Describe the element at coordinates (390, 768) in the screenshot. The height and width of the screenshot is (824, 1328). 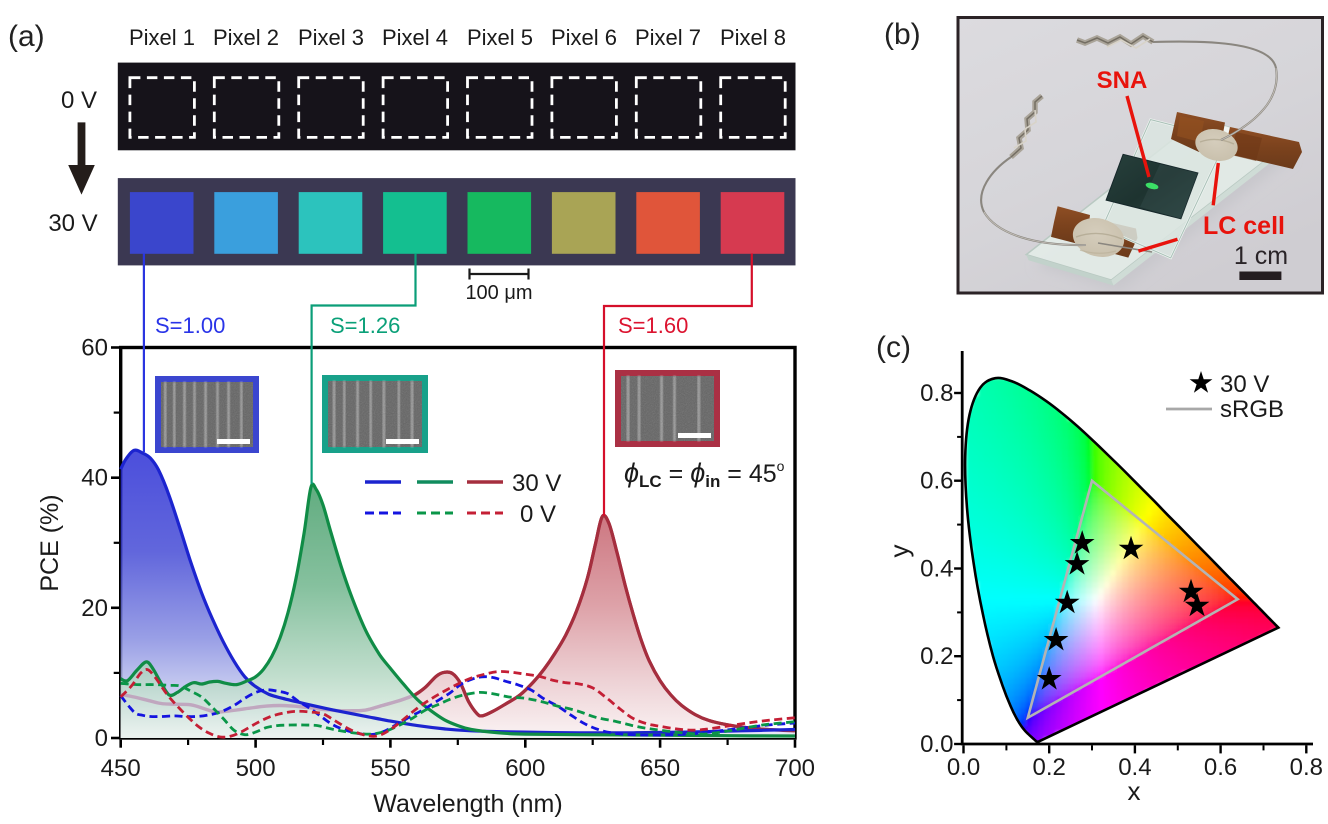
I see `svg-text: 550` at that location.